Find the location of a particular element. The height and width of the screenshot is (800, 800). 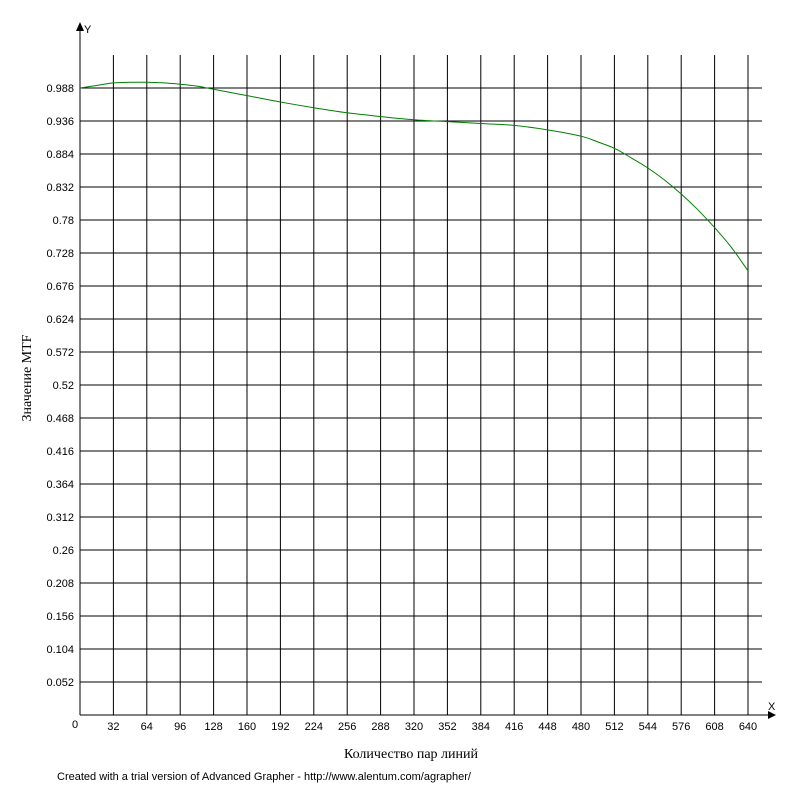

y-axis-title: Значение MTF is located at coordinates (27, 377).